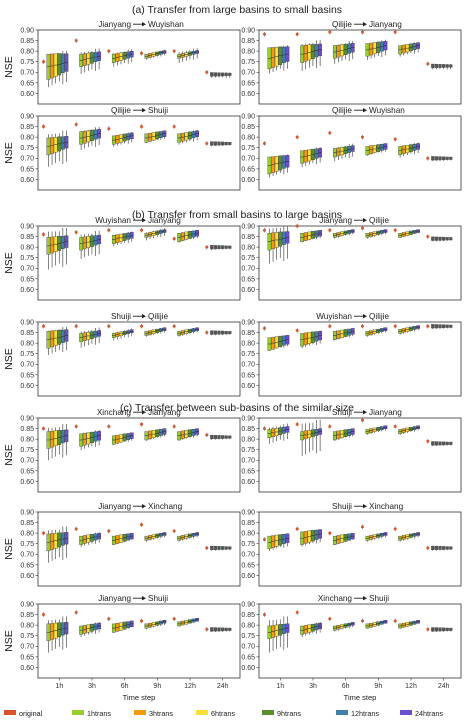 This screenshot has width=474, height=721. Describe the element at coordinates (59, 686) in the screenshot. I see `x-tick-label: 1h` at that location.